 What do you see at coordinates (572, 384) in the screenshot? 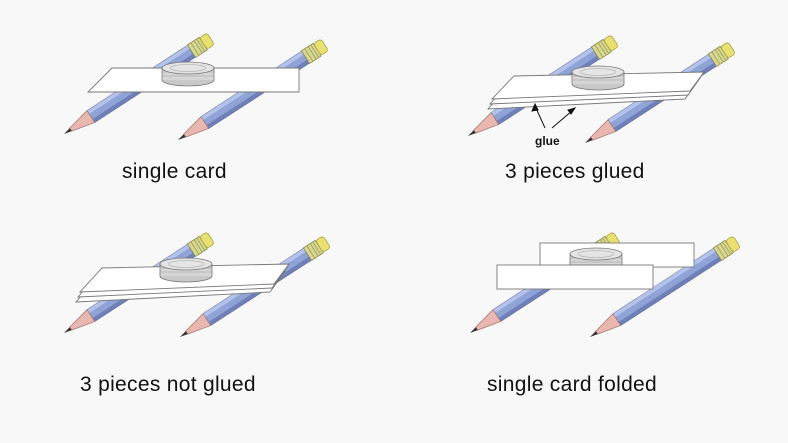
I see `caption-single-card-folded: single card folded` at bounding box center [572, 384].